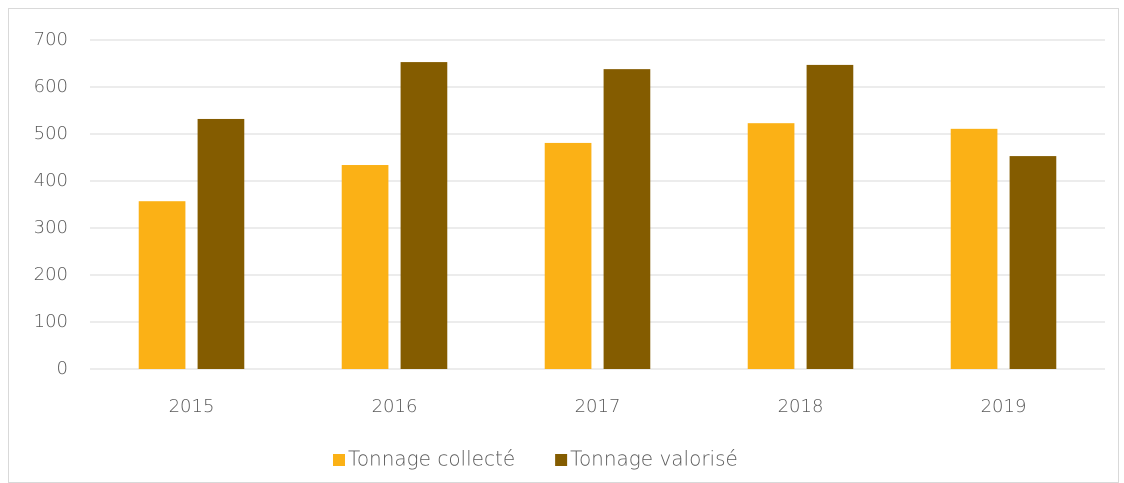 This screenshot has height=483, width=1124. I want to click on y-tick-label: 0, so click(62, 368).